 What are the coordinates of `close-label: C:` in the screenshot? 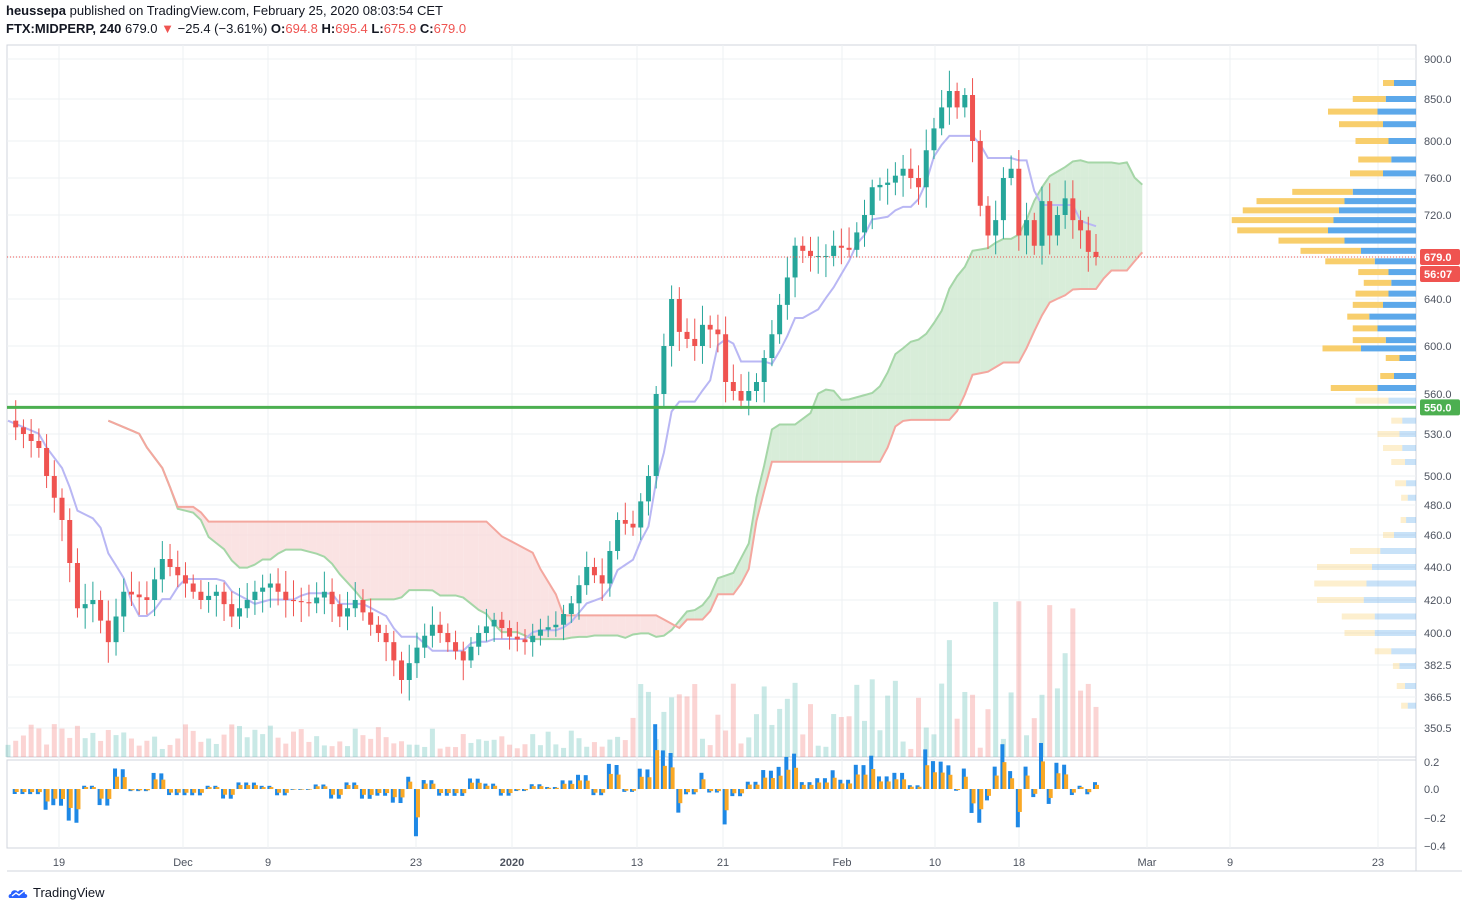 It's located at (426, 28).